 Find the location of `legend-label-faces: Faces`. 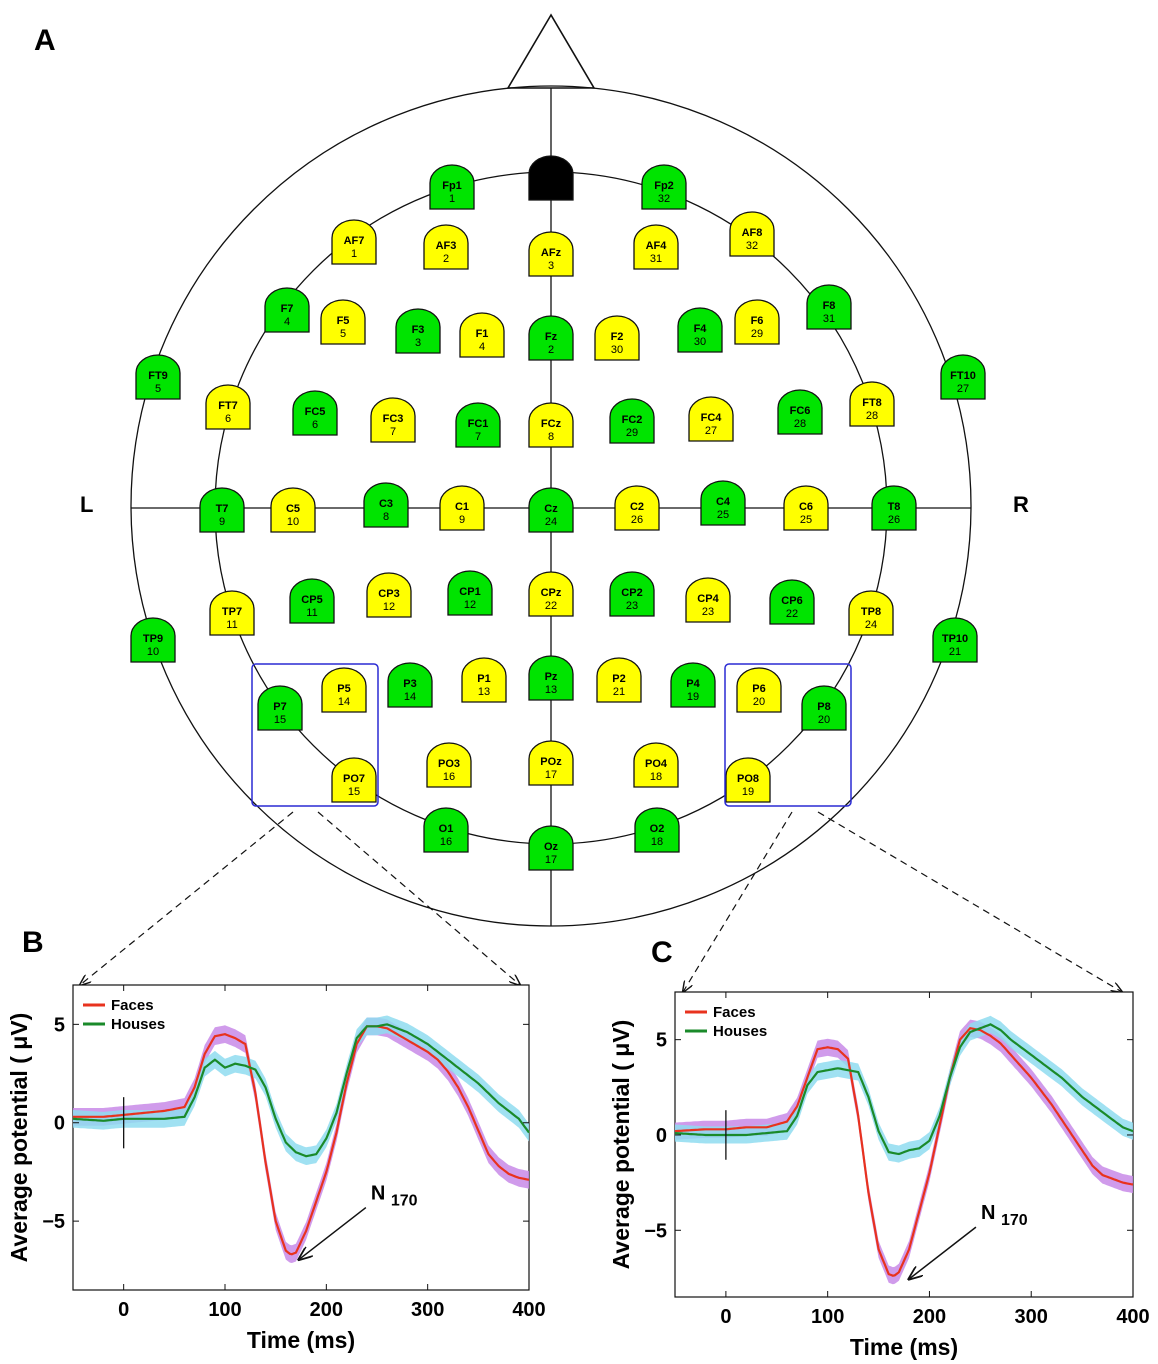

legend-label-faces: Faces is located at coordinates (132, 1005).